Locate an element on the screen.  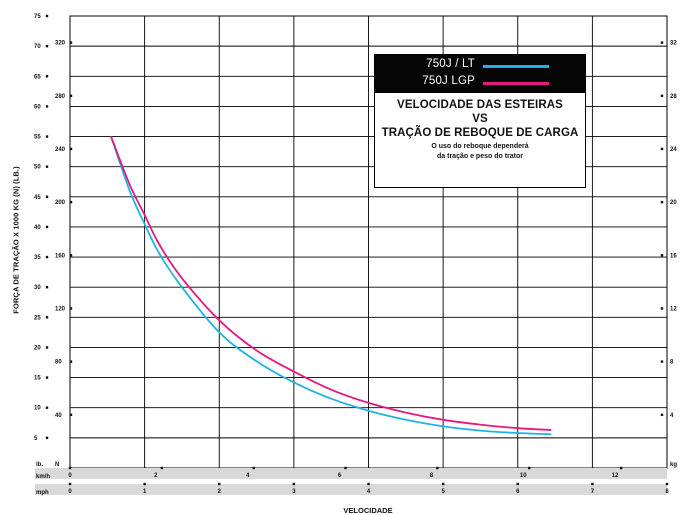
x-mph-tick-8: 8 is located at coordinates (667, 492).